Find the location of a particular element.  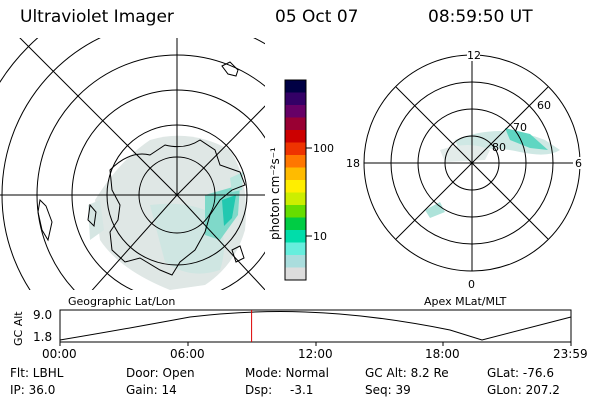

intensity-colorbar: 100 10 photon cm⁻²s⁻¹ is located at coordinates (301, 180).